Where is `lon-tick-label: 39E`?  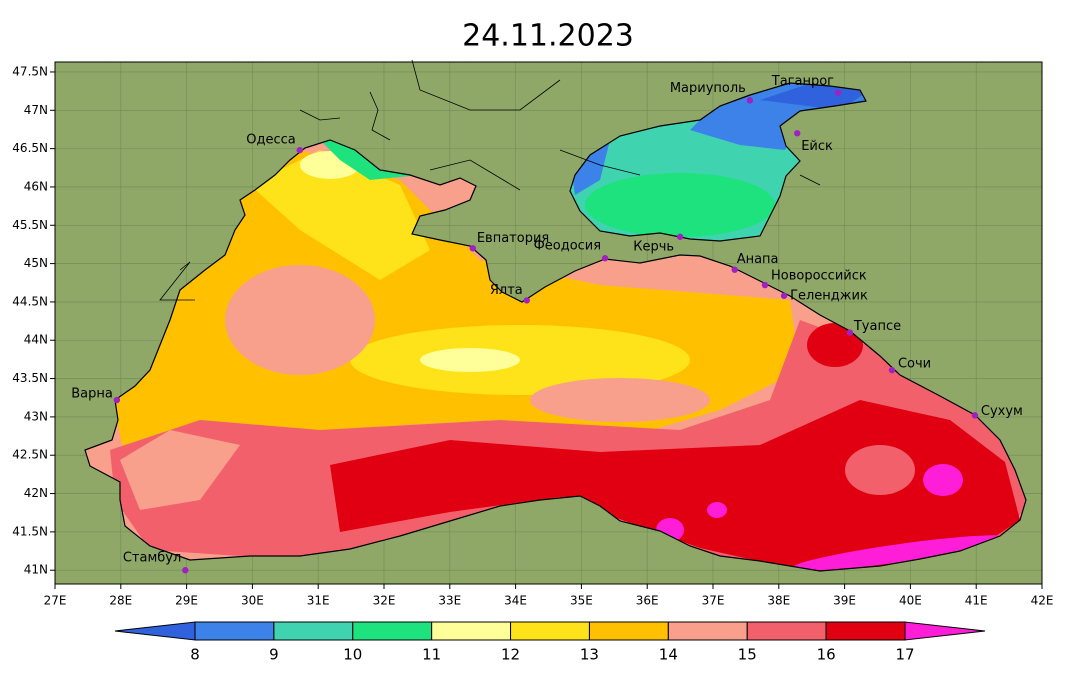
lon-tick-label: 39E is located at coordinates (844, 601).